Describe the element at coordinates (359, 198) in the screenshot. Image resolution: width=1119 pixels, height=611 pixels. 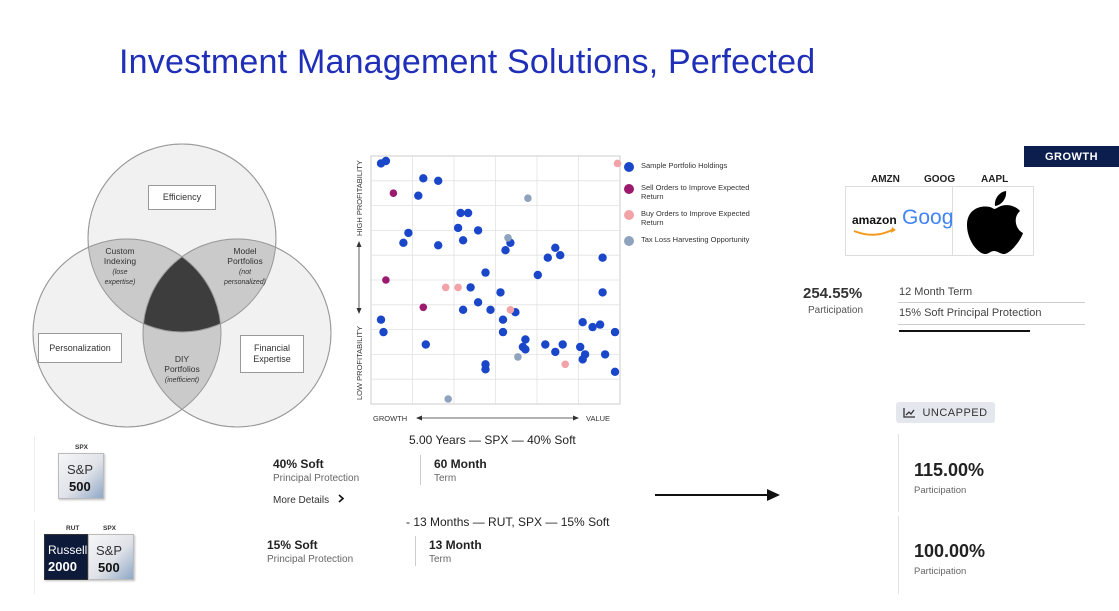
I see `y-axis-label-top: HIGH PROFITABILITY` at that location.